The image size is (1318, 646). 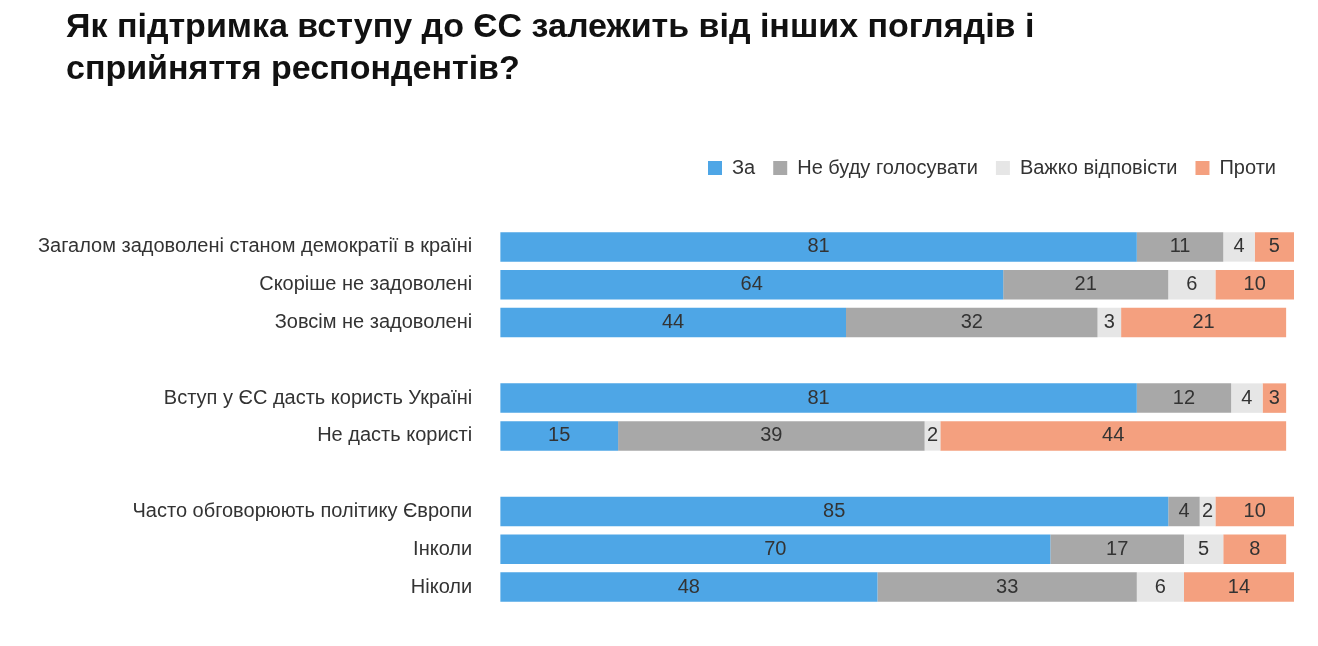 I want to click on y-tick-label: Вступ у ЄС дасть користь Україні, so click(x=318, y=396).